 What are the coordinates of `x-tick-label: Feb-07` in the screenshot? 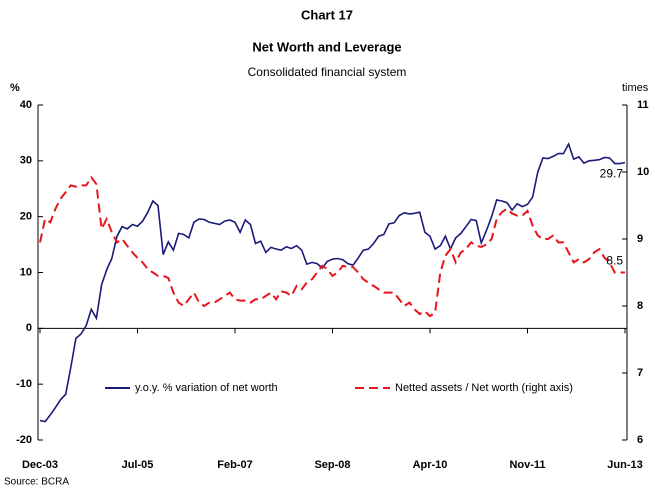 It's located at (234, 465).